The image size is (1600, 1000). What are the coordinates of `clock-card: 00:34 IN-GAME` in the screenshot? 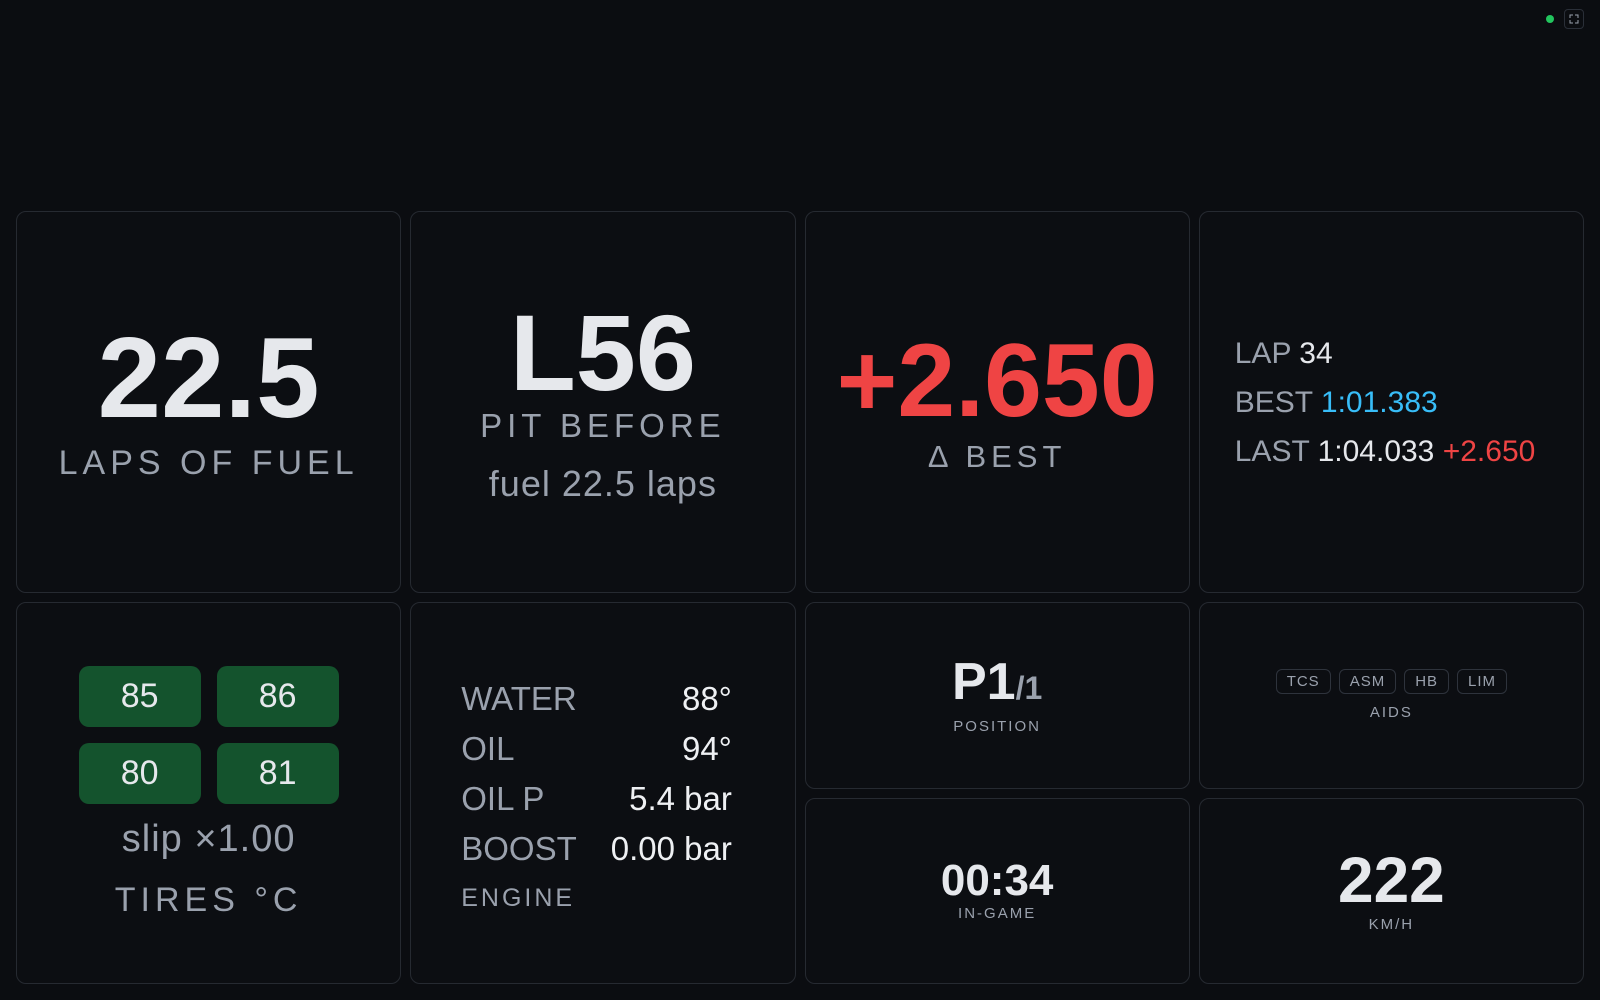 It's located at (997, 890).